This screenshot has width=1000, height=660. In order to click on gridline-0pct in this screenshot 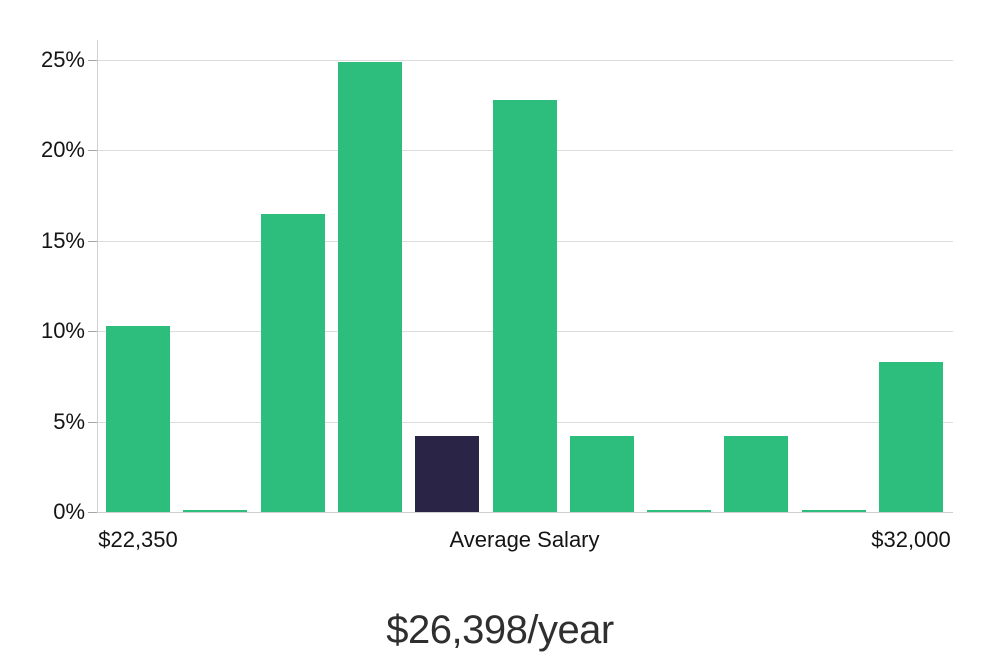, I will do `click(525, 512)`.